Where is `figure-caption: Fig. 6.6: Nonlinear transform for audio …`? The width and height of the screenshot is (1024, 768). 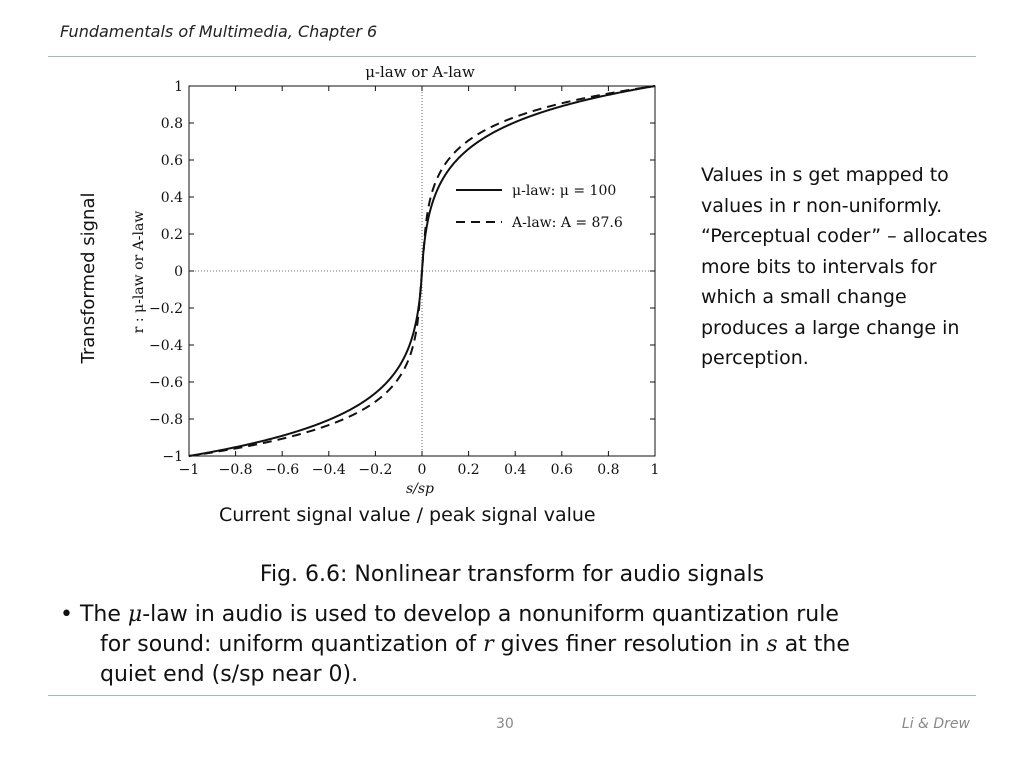 figure-caption: Fig. 6.6: Nonlinear transform for audio … is located at coordinates (512, 574).